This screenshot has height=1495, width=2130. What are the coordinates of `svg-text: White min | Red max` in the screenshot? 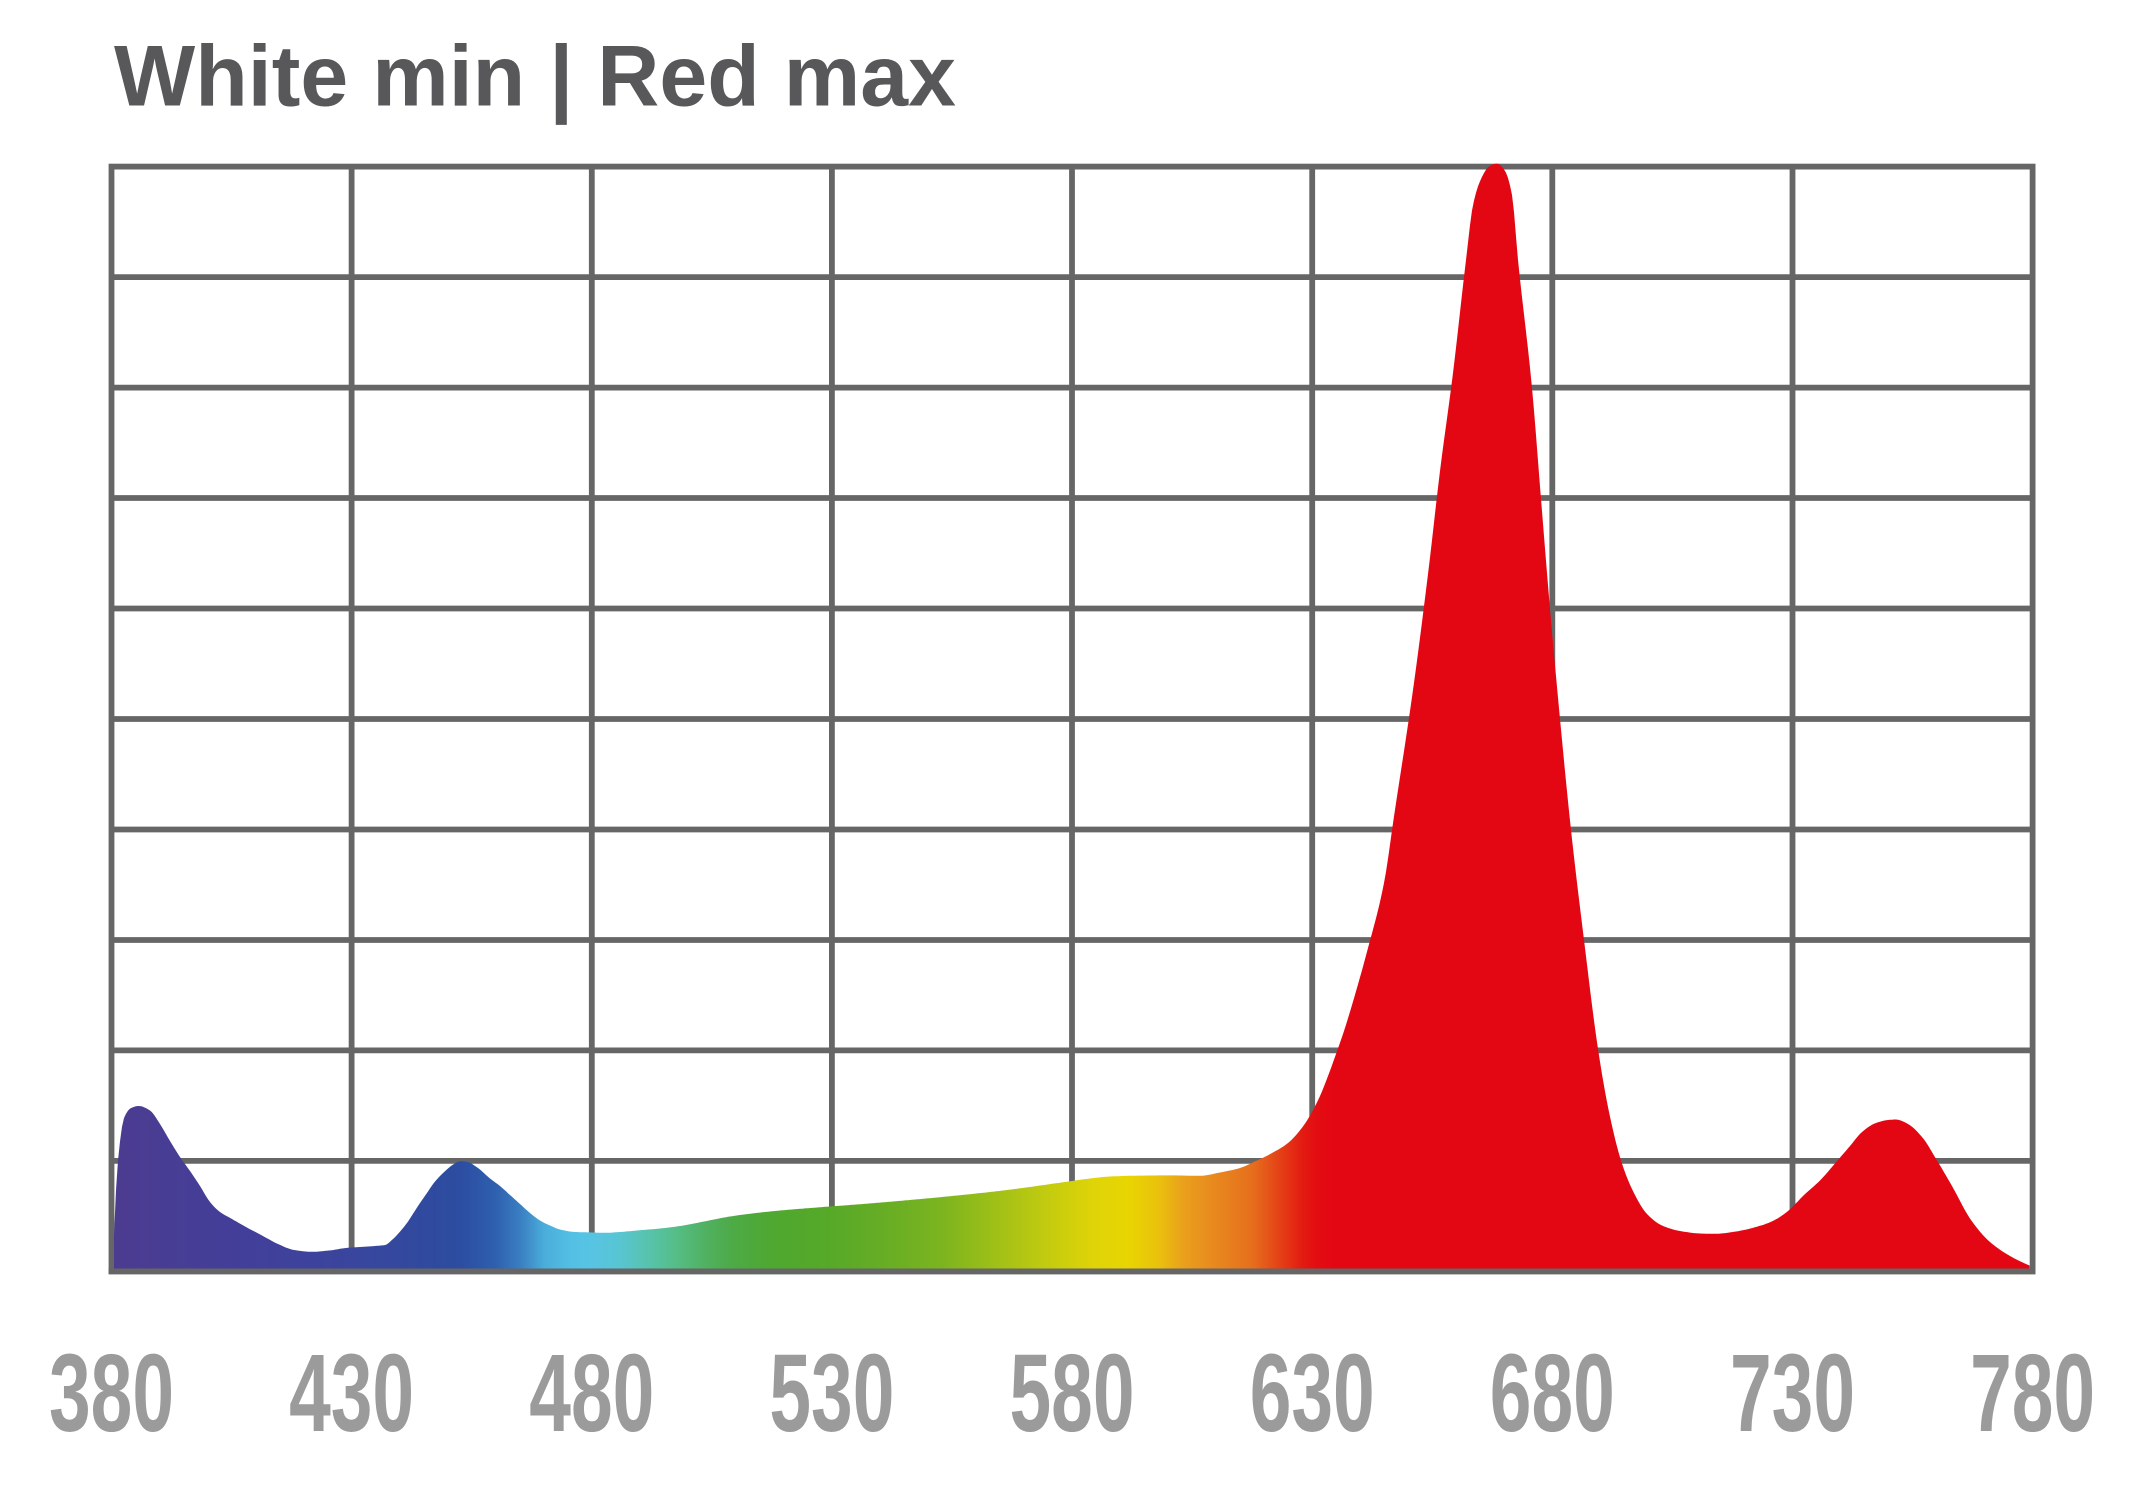 It's located at (535, 77).